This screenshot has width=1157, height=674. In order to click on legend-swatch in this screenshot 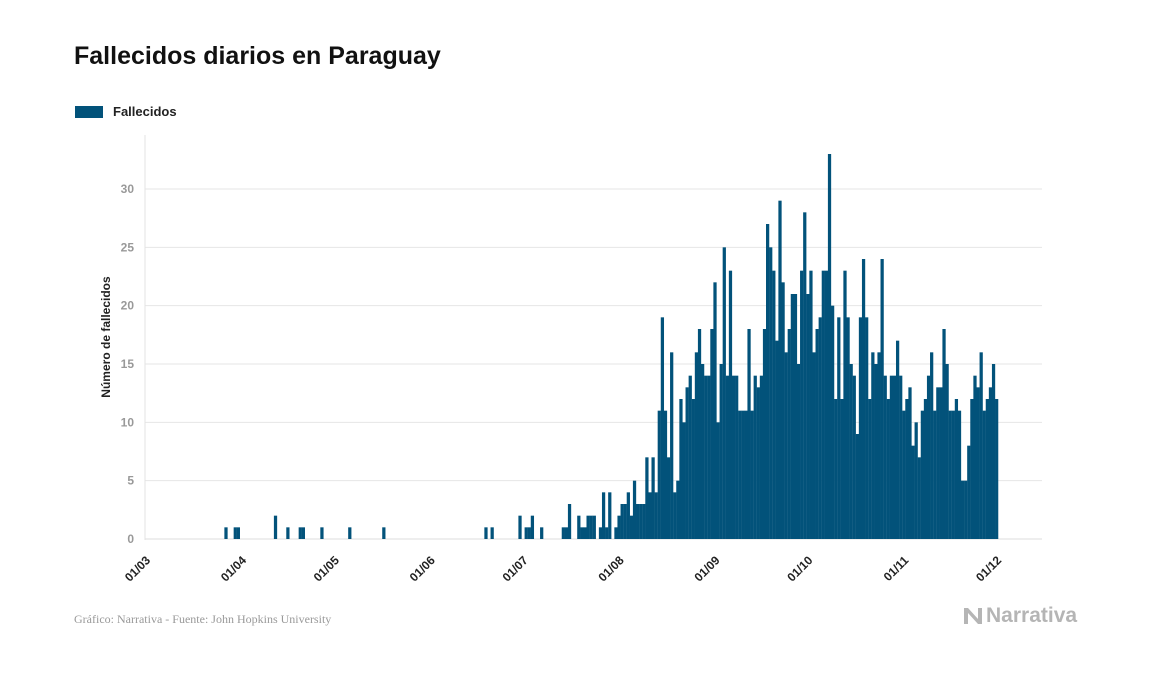, I will do `click(89, 111)`.